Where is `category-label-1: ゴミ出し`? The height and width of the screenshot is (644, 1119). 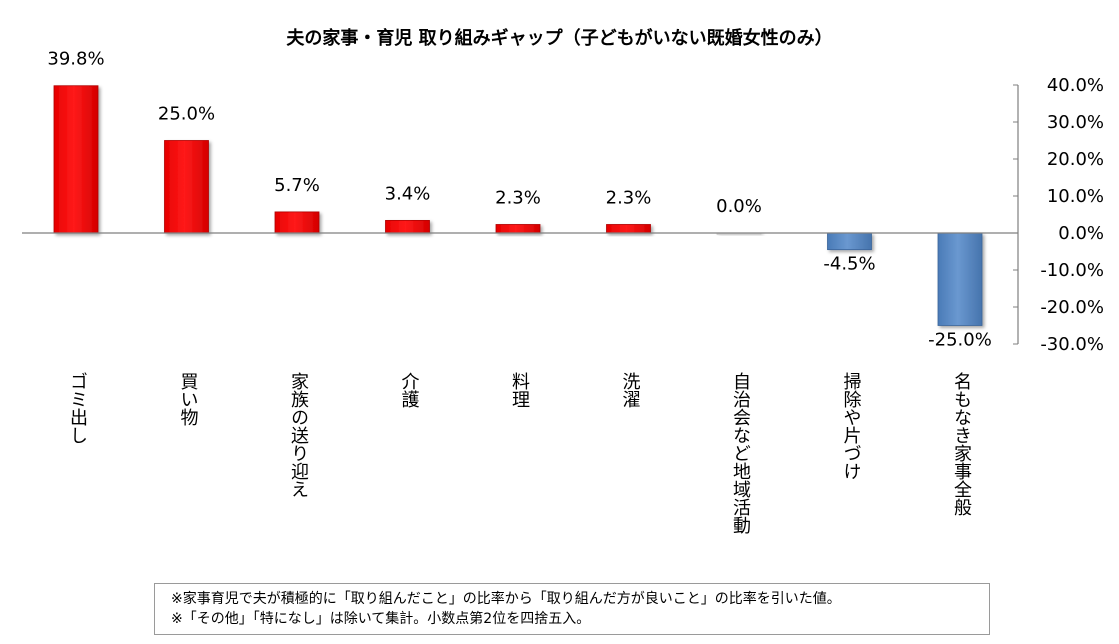
category-label-1: ゴミ出し is located at coordinates (77, 408).